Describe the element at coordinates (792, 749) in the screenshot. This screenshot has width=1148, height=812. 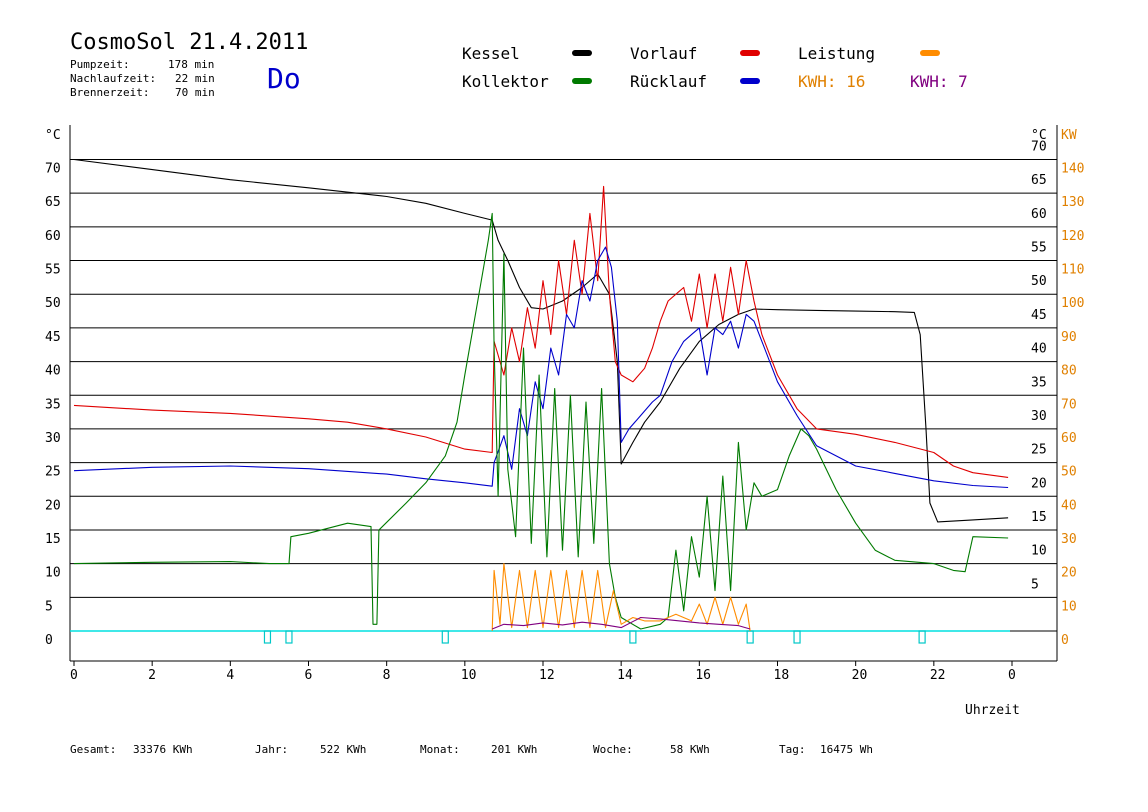
I see `footer-label-tag: Tag:` at that location.